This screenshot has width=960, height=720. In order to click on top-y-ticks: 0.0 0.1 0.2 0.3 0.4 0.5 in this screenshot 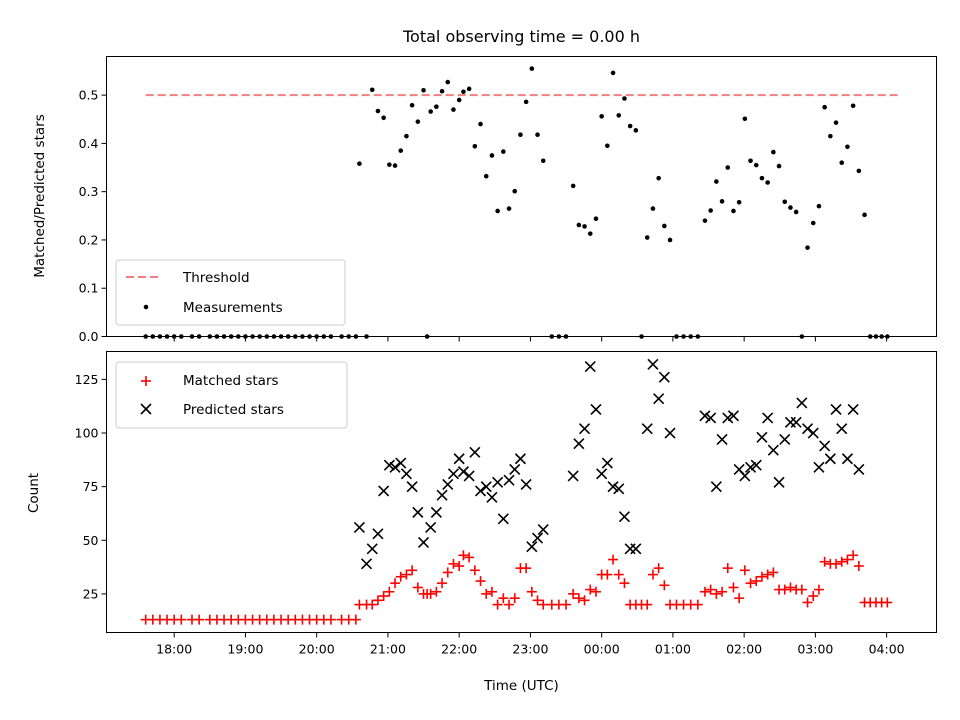, I will do `click(93, 216)`.